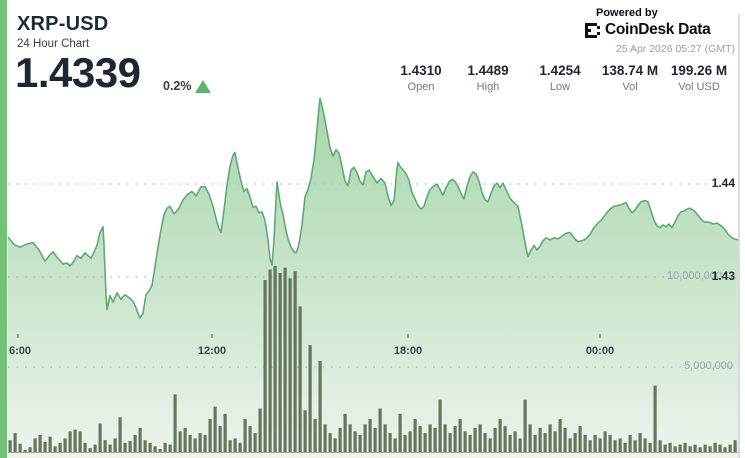 This screenshot has height=458, width=745. I want to click on stat-high-label: High, so click(488, 87).